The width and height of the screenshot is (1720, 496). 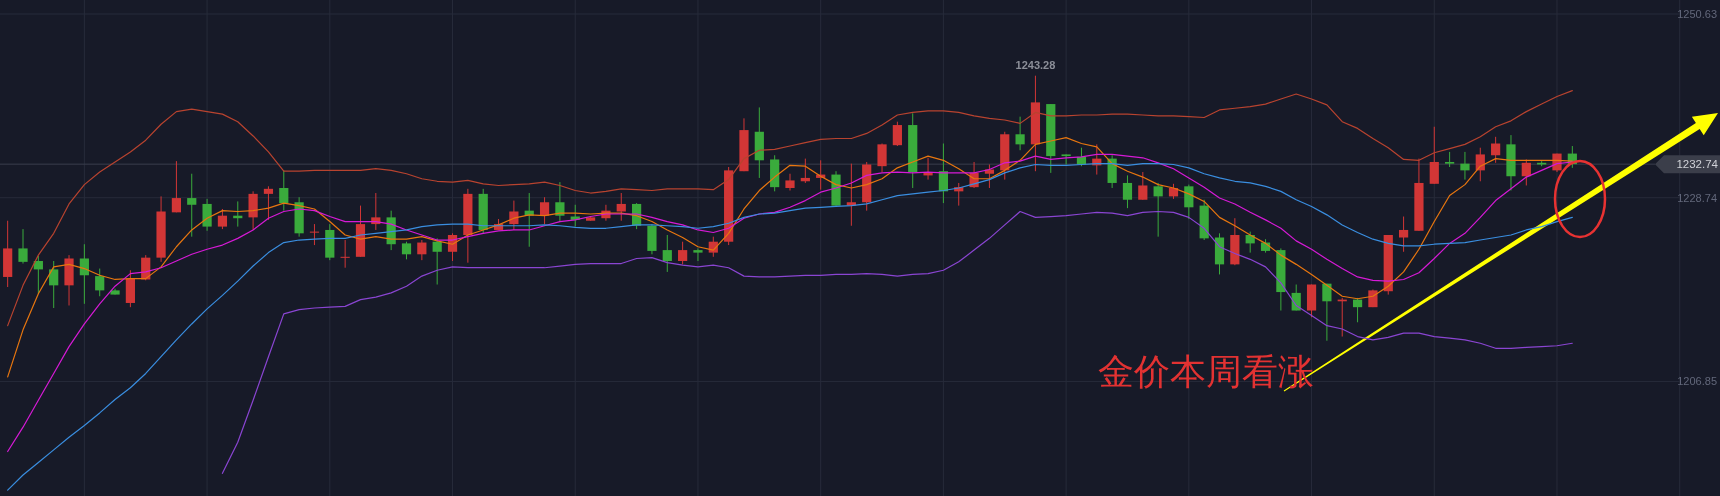 I want to click on ref-line-label: 1232.74, so click(x=1697, y=164).